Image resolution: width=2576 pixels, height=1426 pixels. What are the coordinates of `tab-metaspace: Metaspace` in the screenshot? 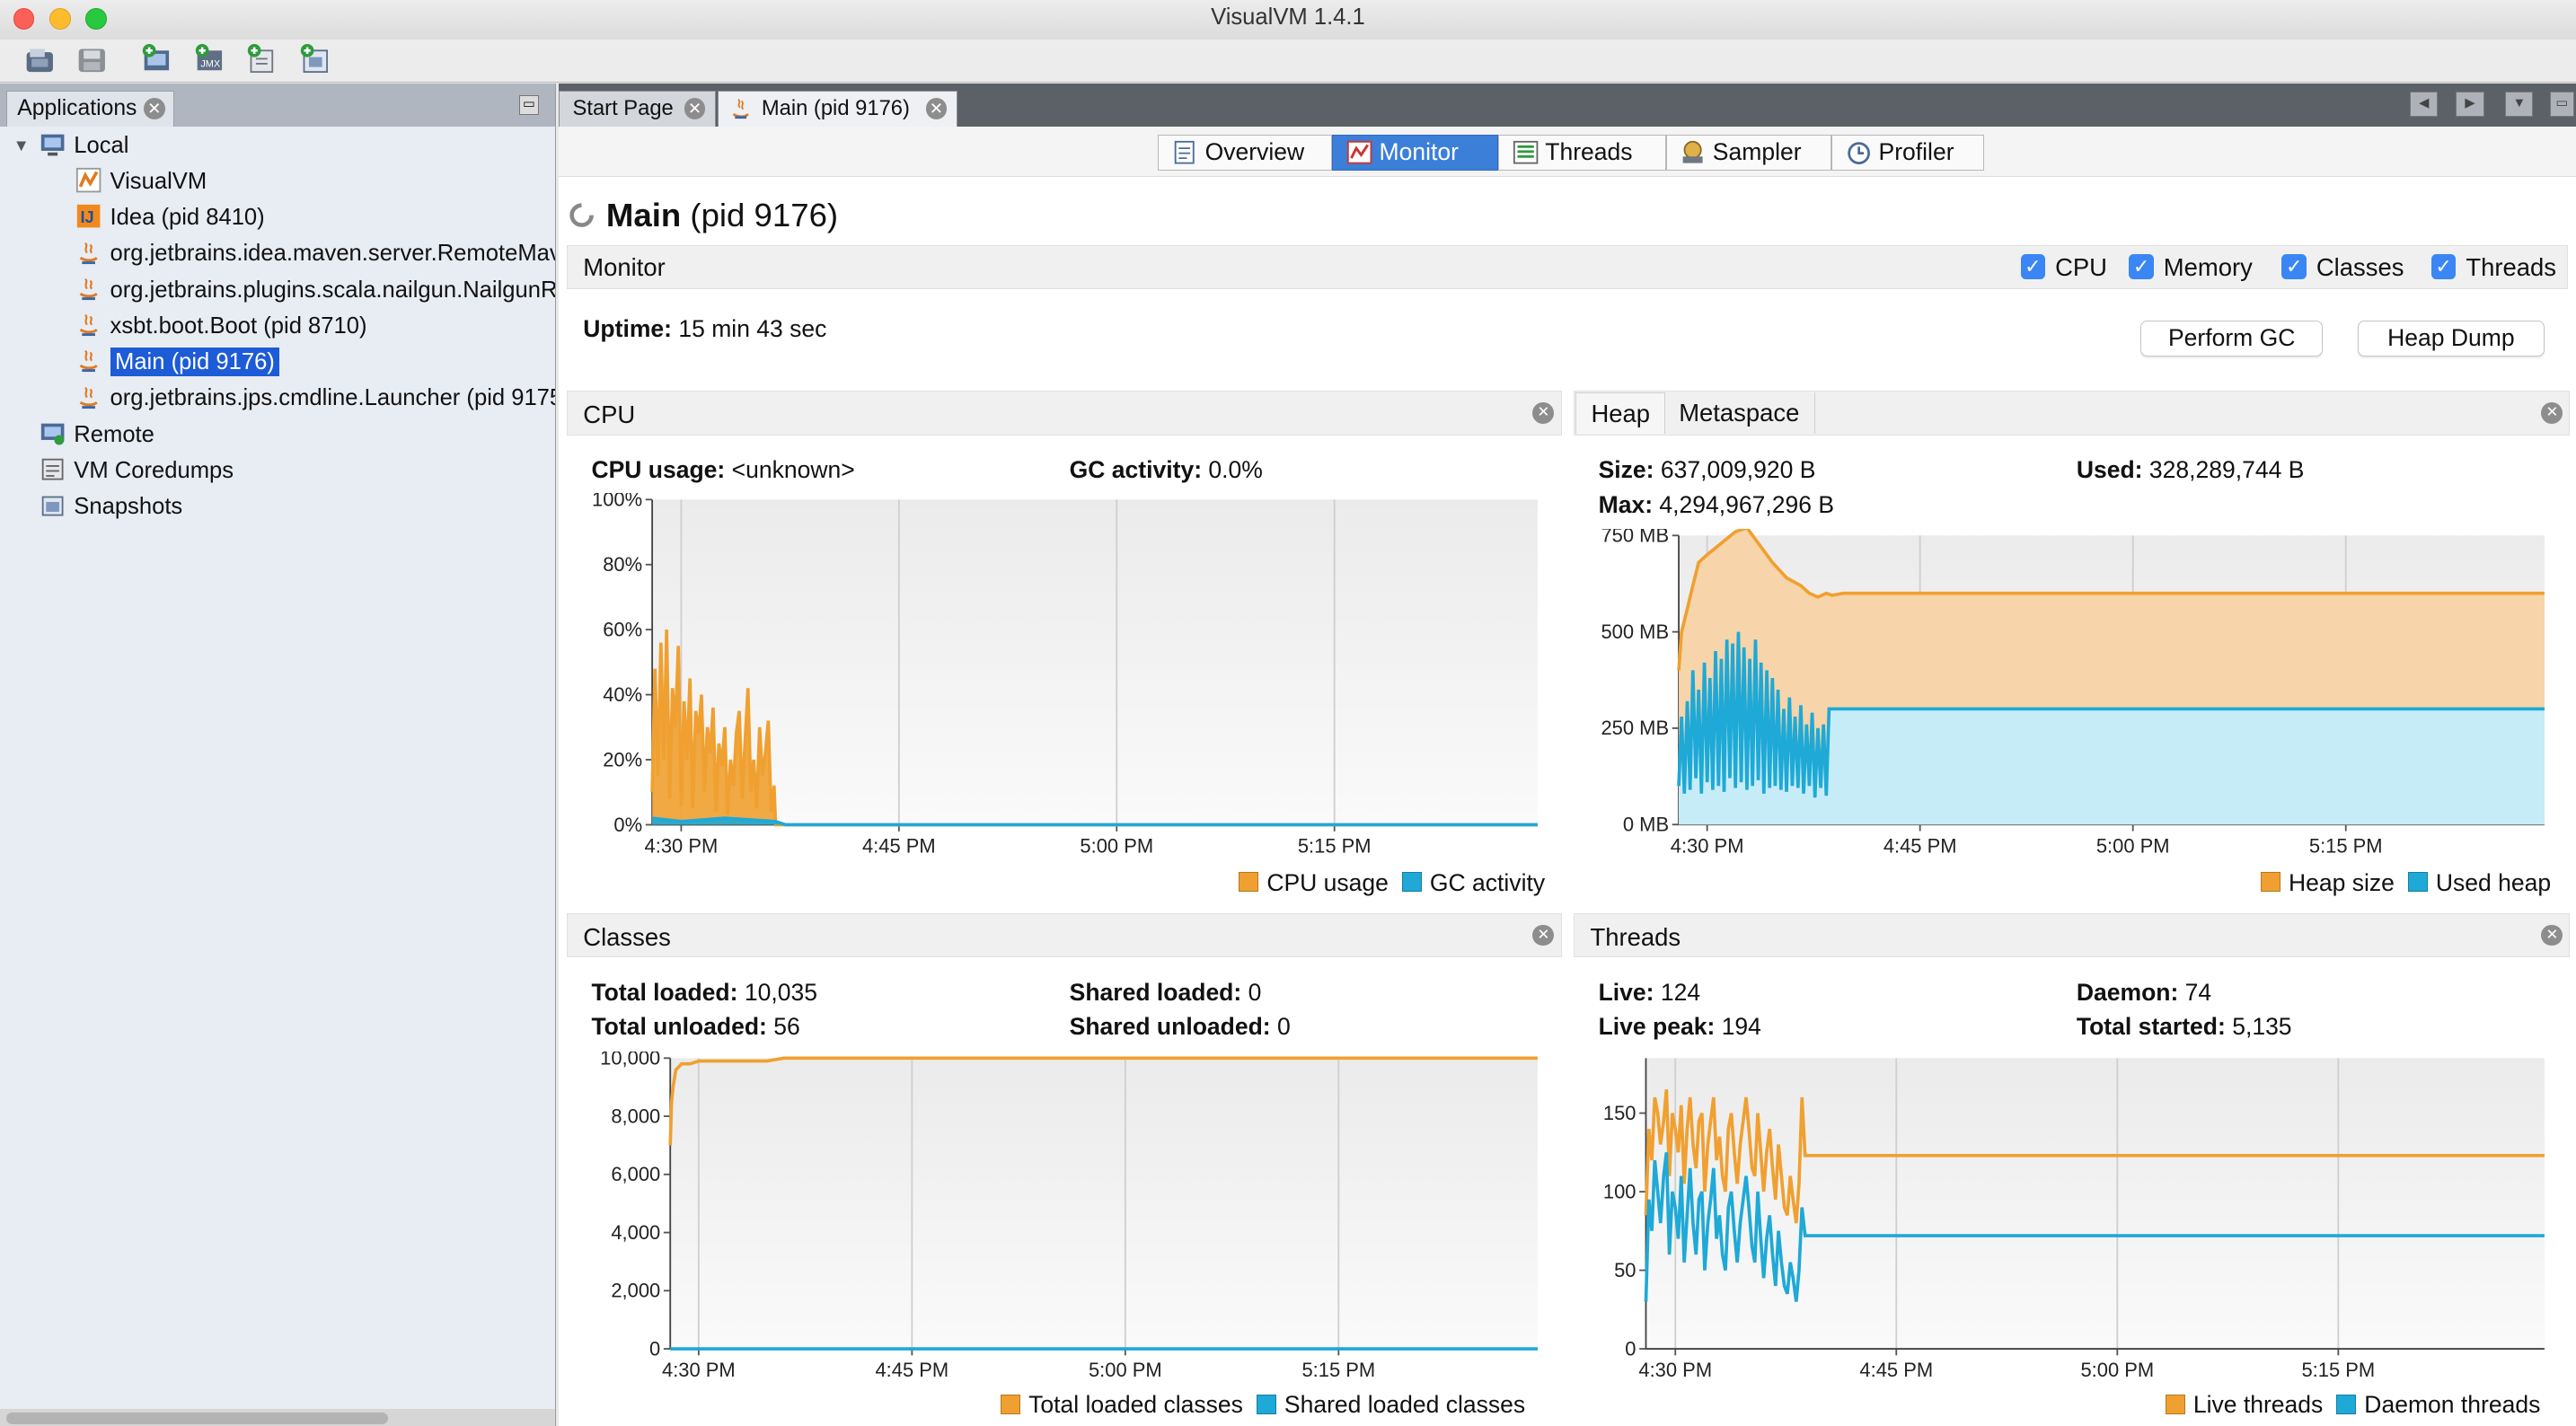 It's located at (1739, 413).